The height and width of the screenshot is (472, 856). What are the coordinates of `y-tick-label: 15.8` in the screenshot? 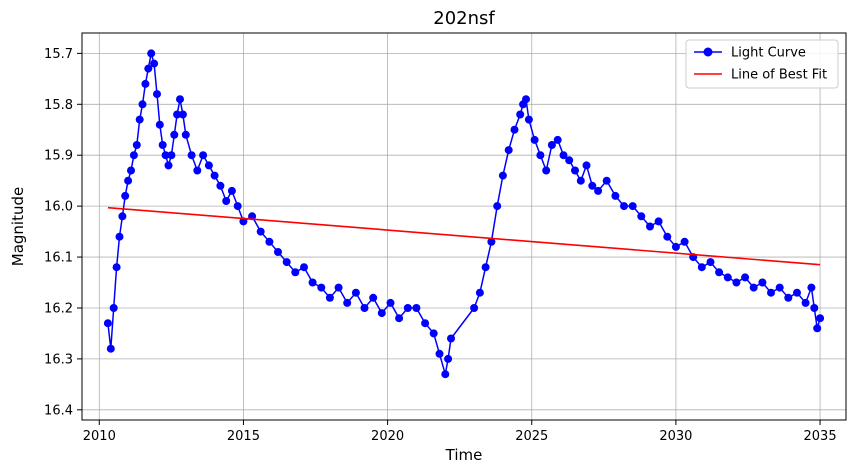 It's located at (58, 105).